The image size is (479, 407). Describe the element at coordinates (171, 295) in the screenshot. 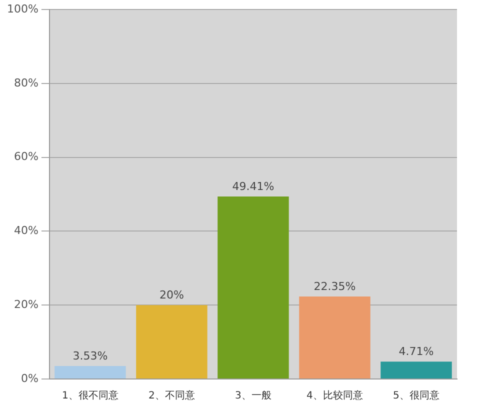

I see `data-label: 20%` at that location.